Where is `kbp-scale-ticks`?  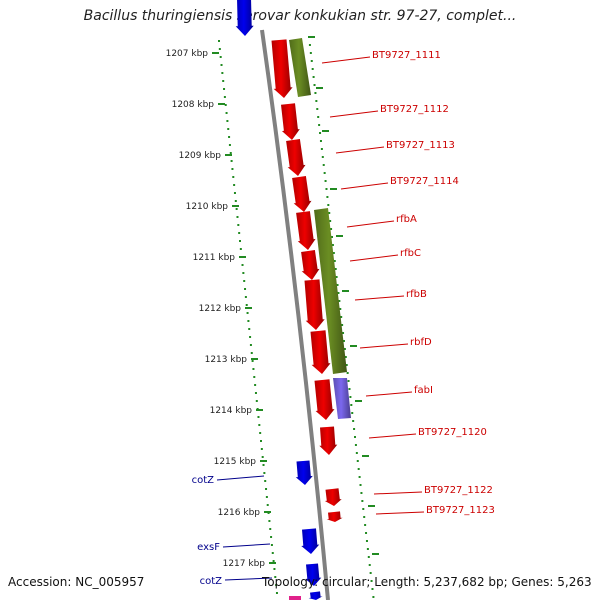 kbp-scale-ticks is located at coordinates (248, 317).